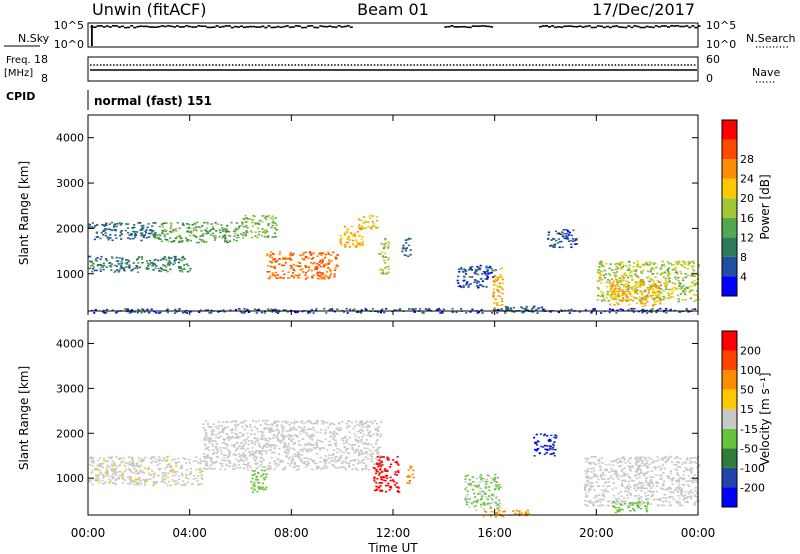 This screenshot has height=554, width=800. Describe the element at coordinates (766, 72) in the screenshot. I see `nave-label: Nave` at that location.